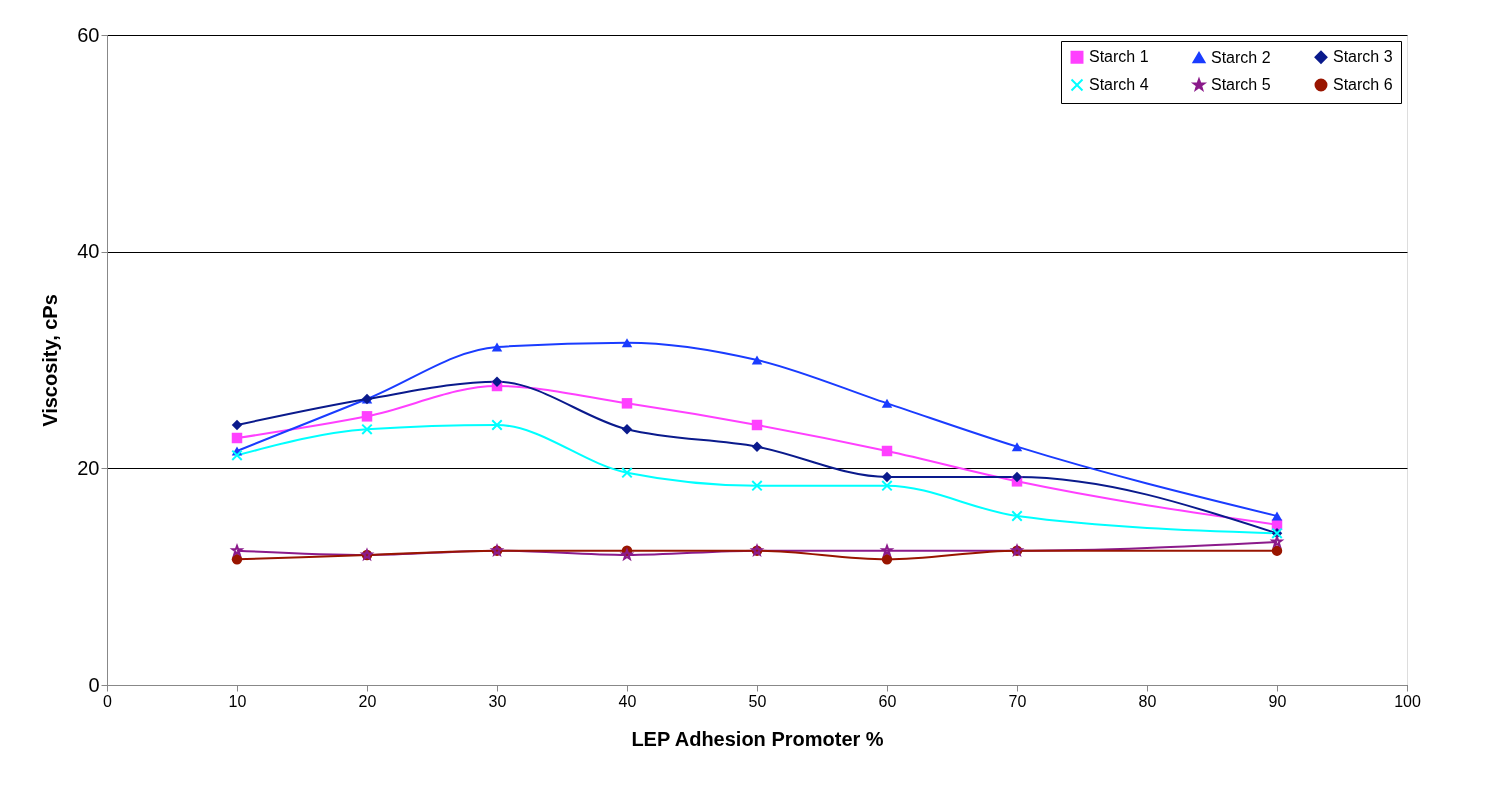 Image resolution: width=1504 pixels, height=806 pixels. What do you see at coordinates (1363, 57) in the screenshot?
I see `legend-label: Starch 3` at bounding box center [1363, 57].